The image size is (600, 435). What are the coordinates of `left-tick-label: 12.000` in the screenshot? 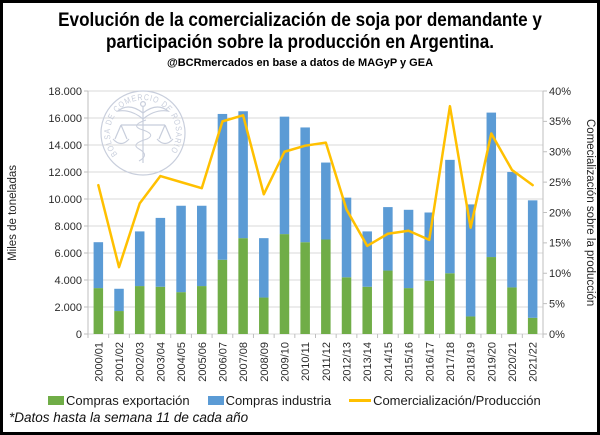 It's located at (65, 173).